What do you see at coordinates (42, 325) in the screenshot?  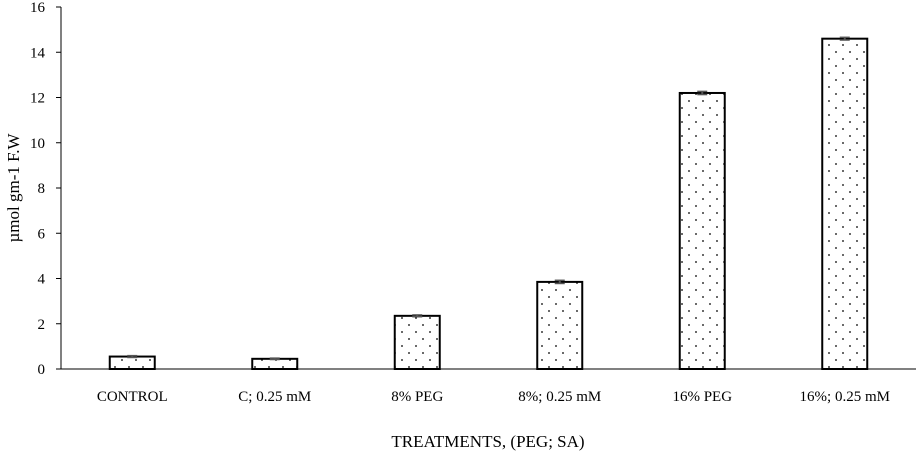 I see `y-tick-label: 2` at bounding box center [42, 325].